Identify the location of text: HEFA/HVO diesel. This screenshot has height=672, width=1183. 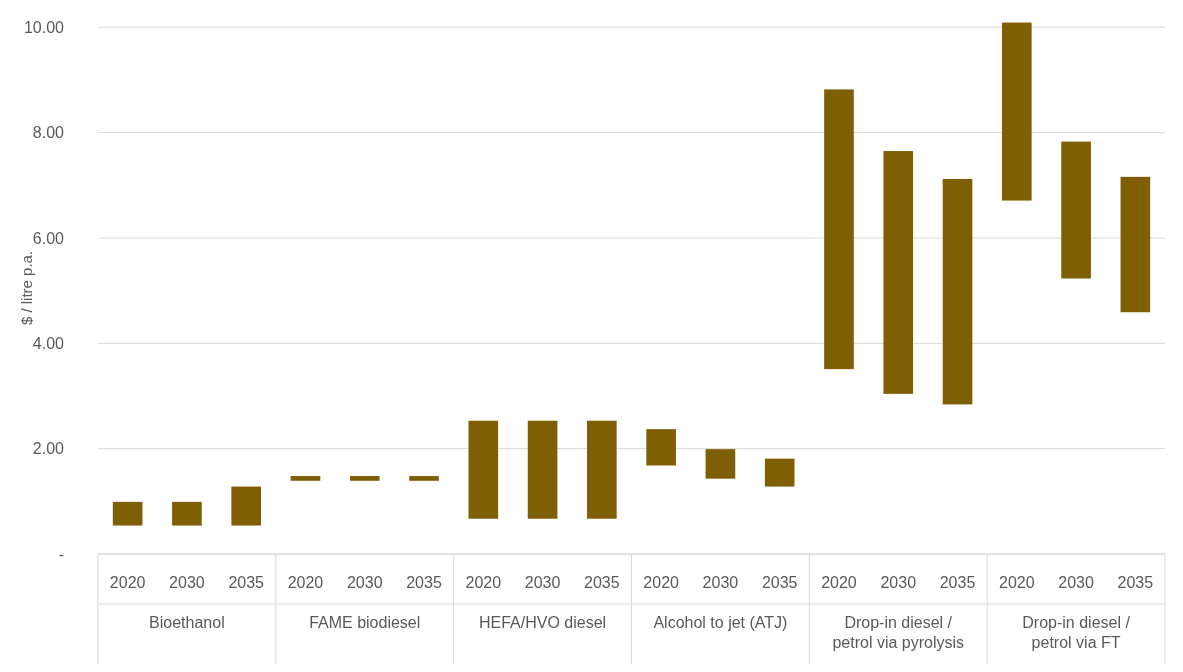
(543, 622).